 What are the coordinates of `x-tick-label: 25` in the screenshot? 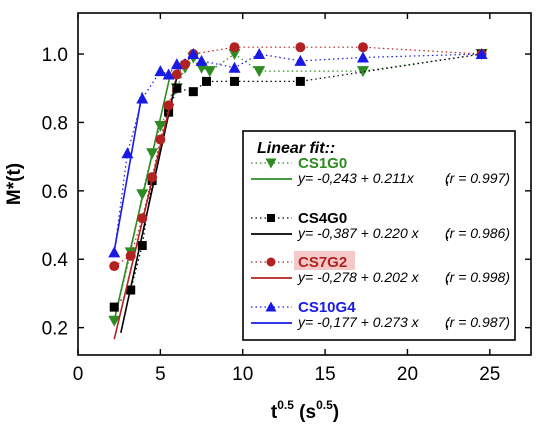 It's located at (489, 374).